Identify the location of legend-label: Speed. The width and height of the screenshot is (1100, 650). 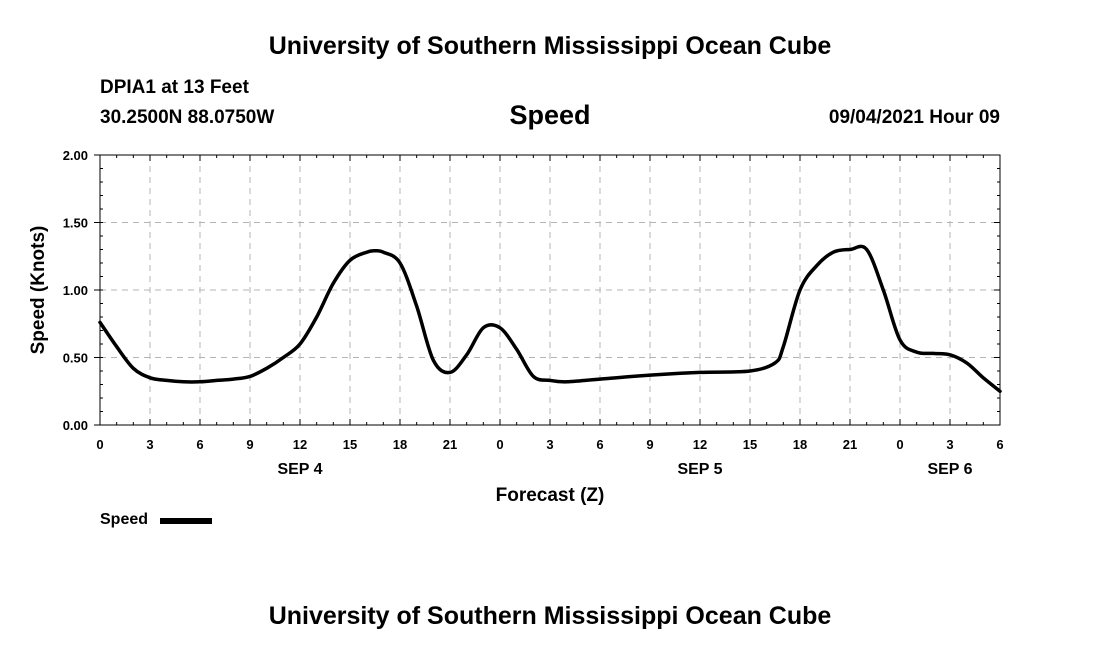
(124, 519).